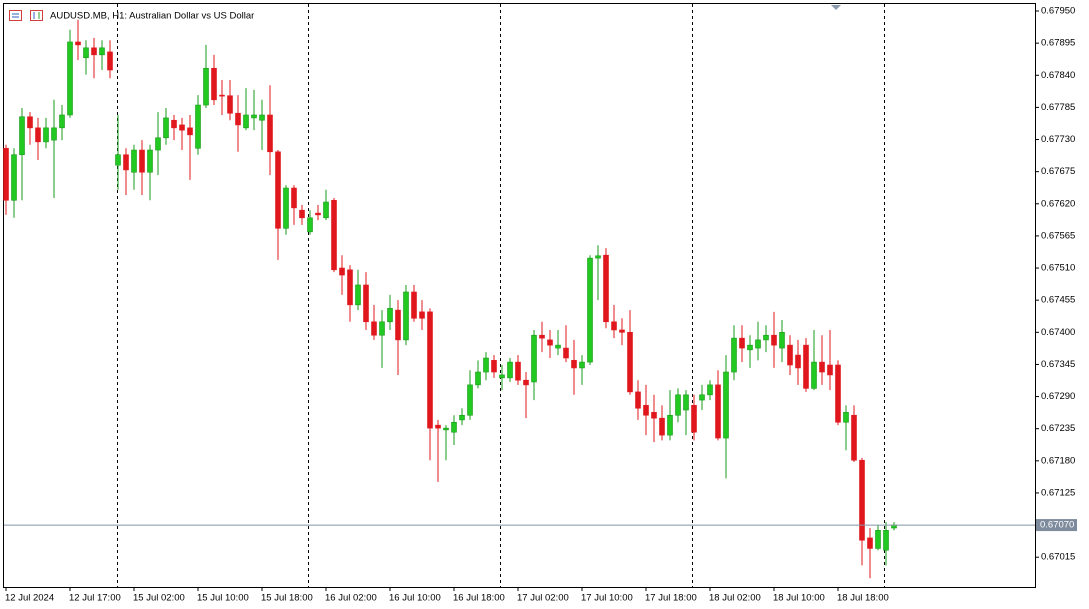 The height and width of the screenshot is (609, 1089). I want to click on x-tick-label: 12 Jul 17:00, so click(95, 598).